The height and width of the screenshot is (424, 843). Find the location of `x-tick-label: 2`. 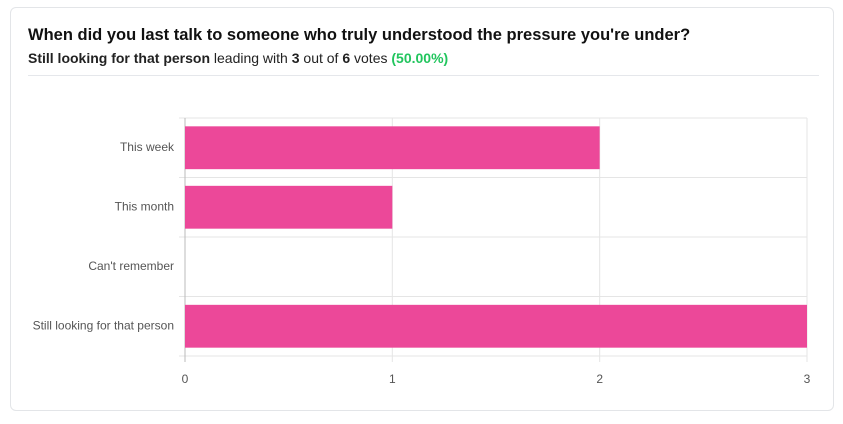

x-tick-label: 2 is located at coordinates (599, 379).